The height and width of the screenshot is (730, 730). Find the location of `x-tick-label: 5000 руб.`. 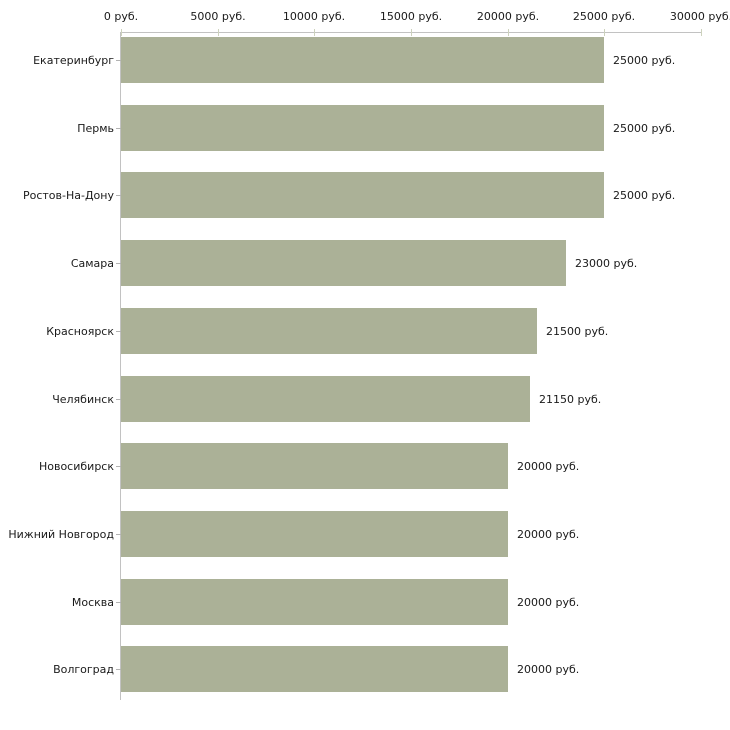

x-tick-label: 5000 руб. is located at coordinates (218, 16).